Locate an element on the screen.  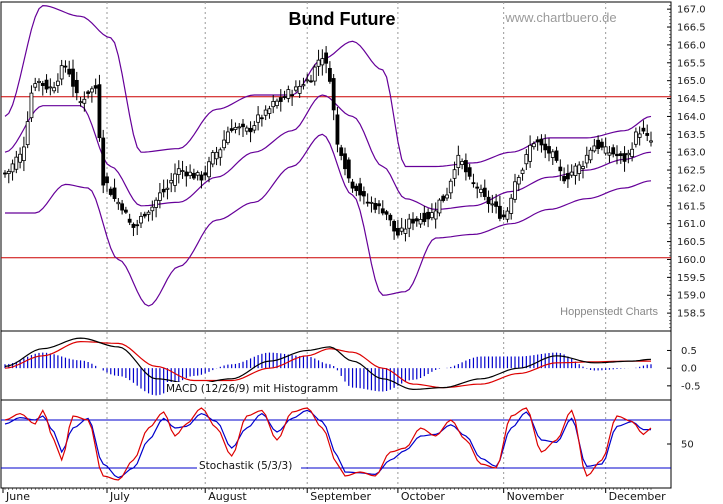
price-tick-label: 167.0 is located at coordinates (691, 10).